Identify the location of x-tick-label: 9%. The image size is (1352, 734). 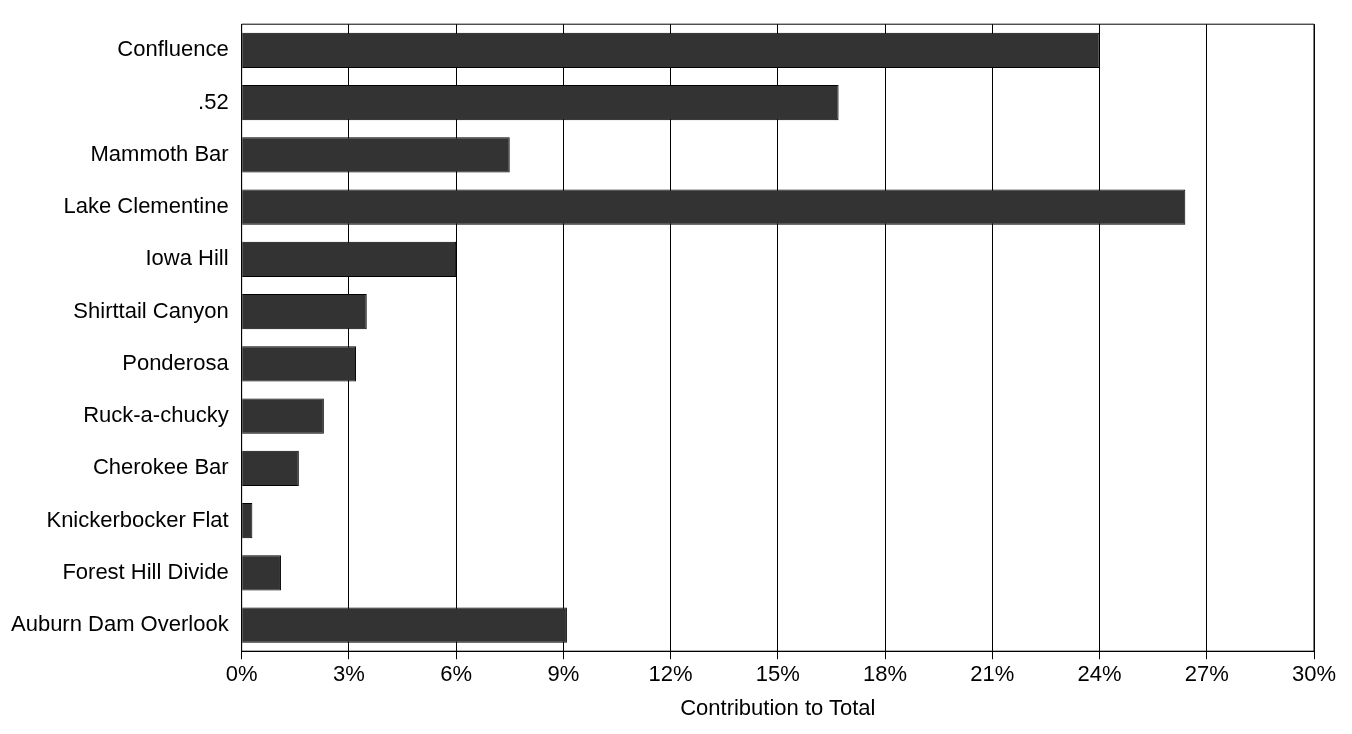
(563, 674).